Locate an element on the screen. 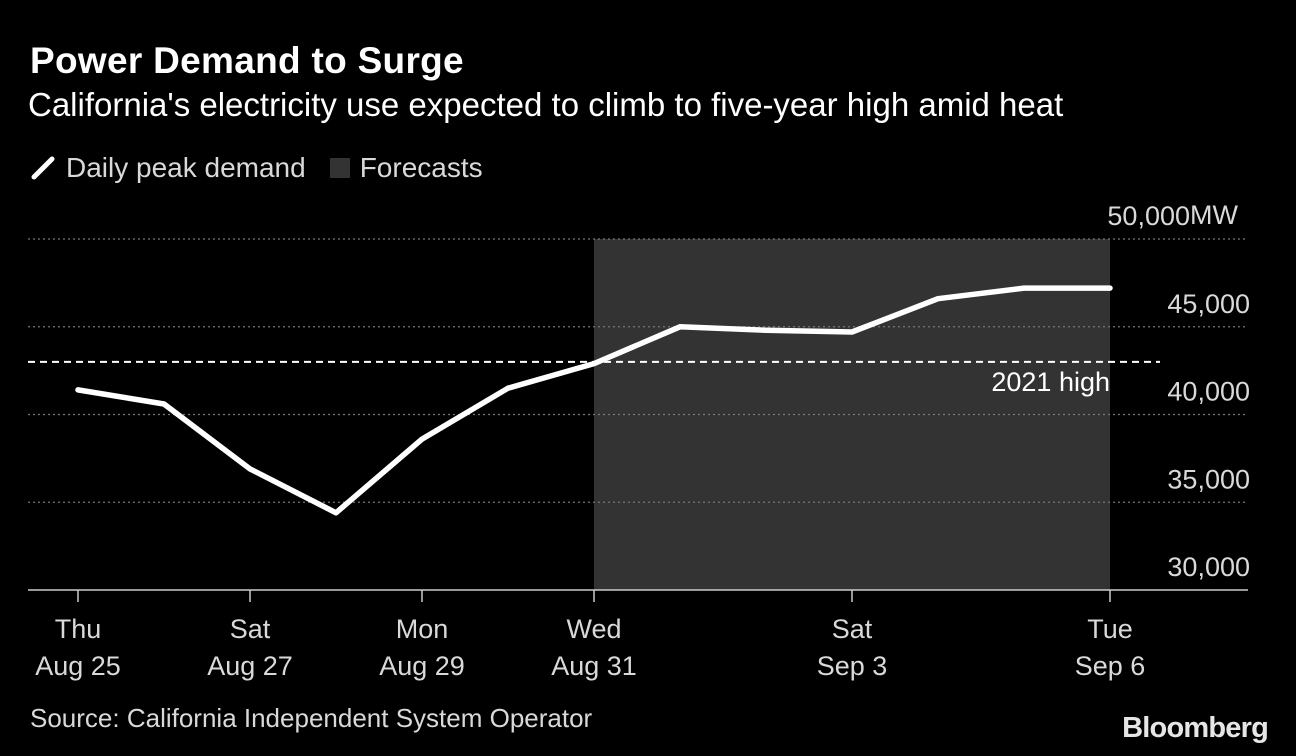 The width and height of the screenshot is (1296, 756). legend-label-demand: Daily peak demand is located at coordinates (186, 167).